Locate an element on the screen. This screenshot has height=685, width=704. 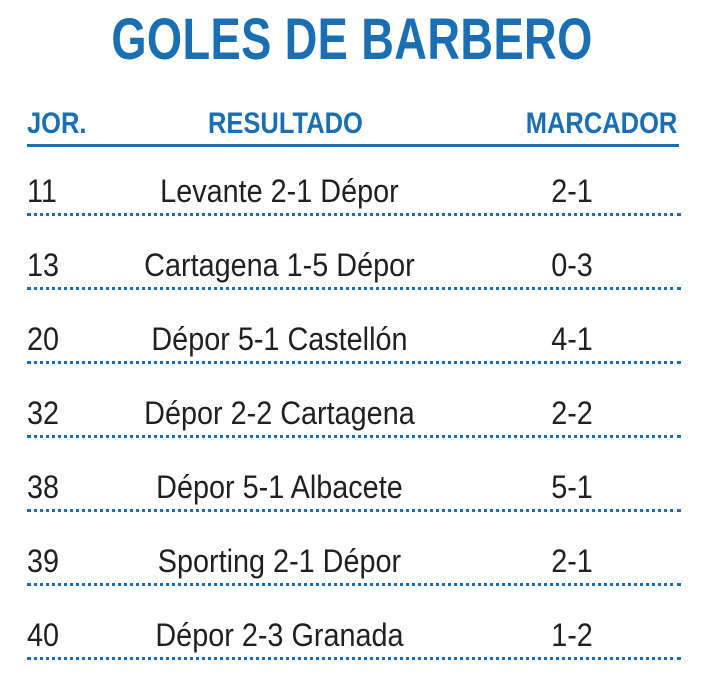
cell-jornada: 40 is located at coordinates (43, 635).